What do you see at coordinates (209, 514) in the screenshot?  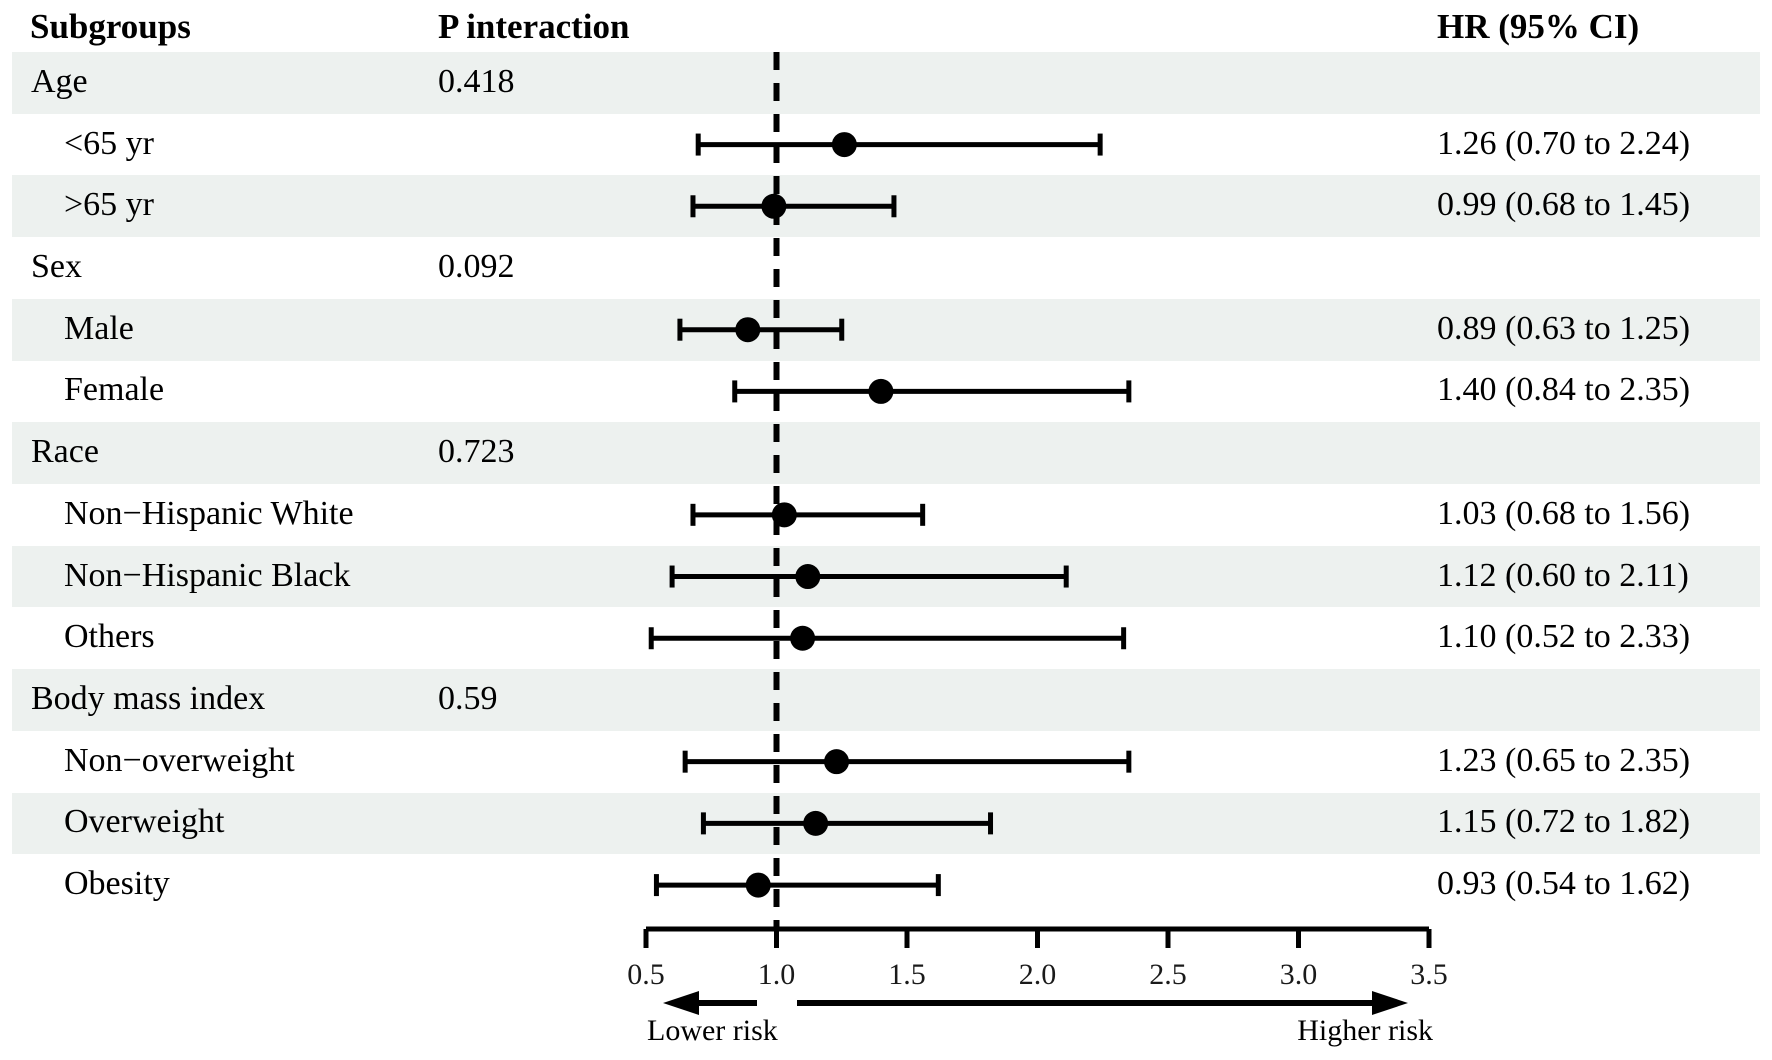 I see `row-label: Non−Hispanic White` at bounding box center [209, 514].